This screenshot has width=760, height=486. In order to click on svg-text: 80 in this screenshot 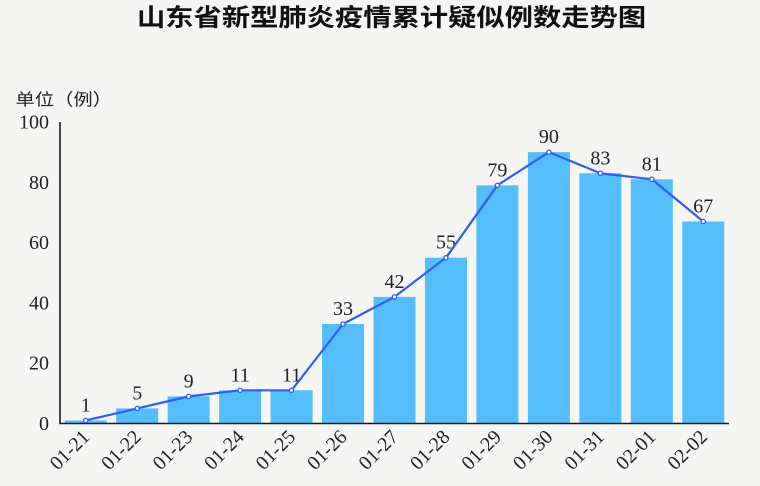, I will do `click(39, 183)`.